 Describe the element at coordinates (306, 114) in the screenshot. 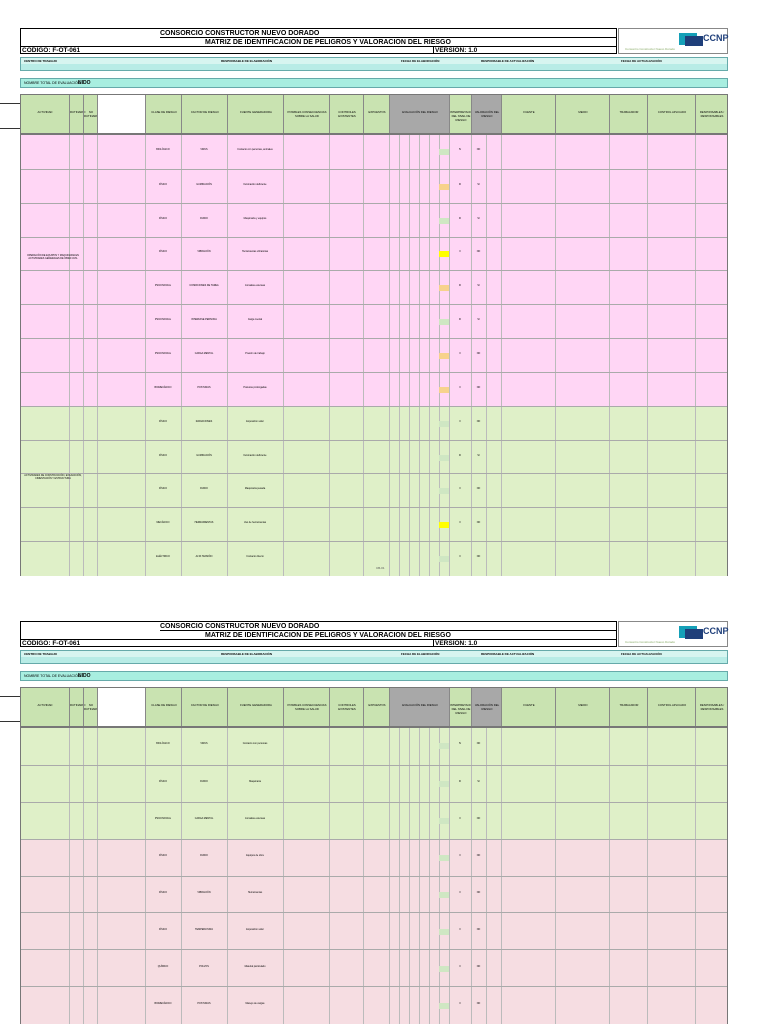

I see `col-effects: POSIBLES CONSECUENCIAS SOBRE LA SALUD` at that location.